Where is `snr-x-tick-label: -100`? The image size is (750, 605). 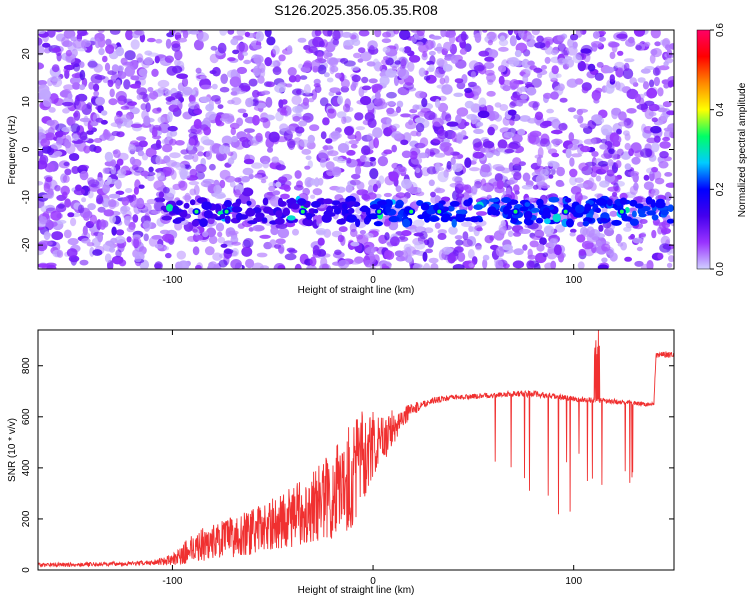
snr-x-tick-label: -100 is located at coordinates (172, 581).